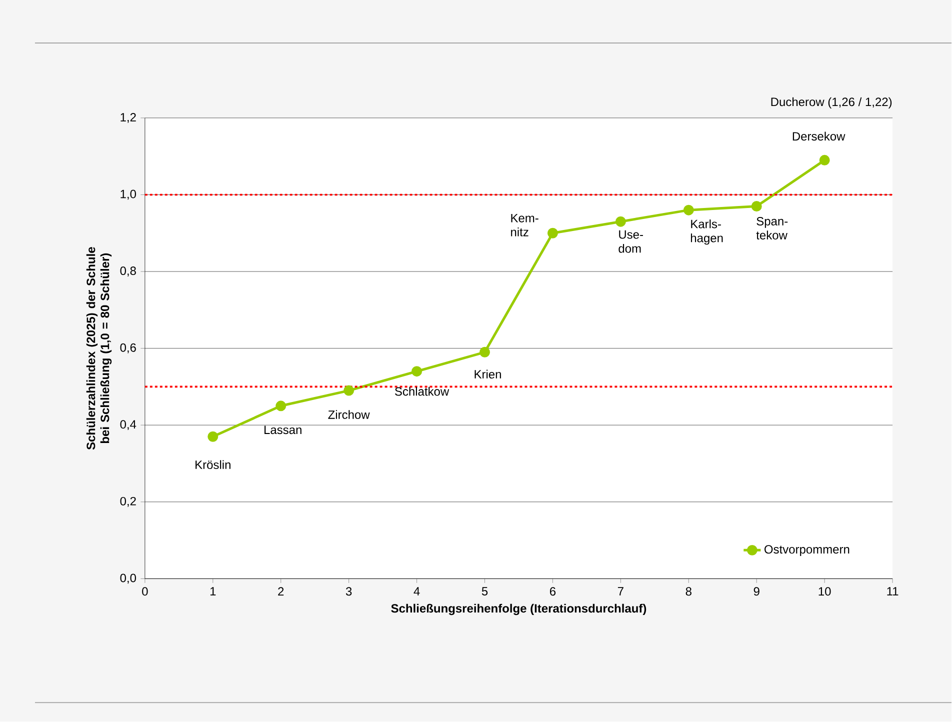 This screenshot has width=952, height=722. What do you see at coordinates (128, 425) in the screenshot?
I see `y-tick-label: 0,4` at bounding box center [128, 425].